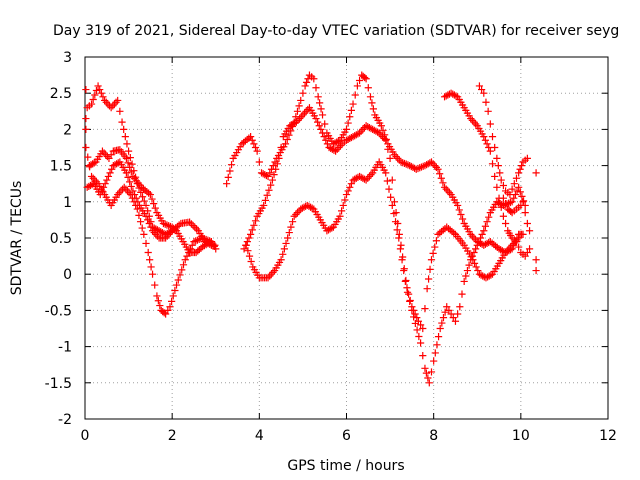 This screenshot has height=480, width=640. What do you see at coordinates (58, 239) in the screenshot?
I see `y-tick-labels: -2 -1.5 -1 -0.5 0 0.5 1 1.5 2 2.5 3` at bounding box center [58, 239].